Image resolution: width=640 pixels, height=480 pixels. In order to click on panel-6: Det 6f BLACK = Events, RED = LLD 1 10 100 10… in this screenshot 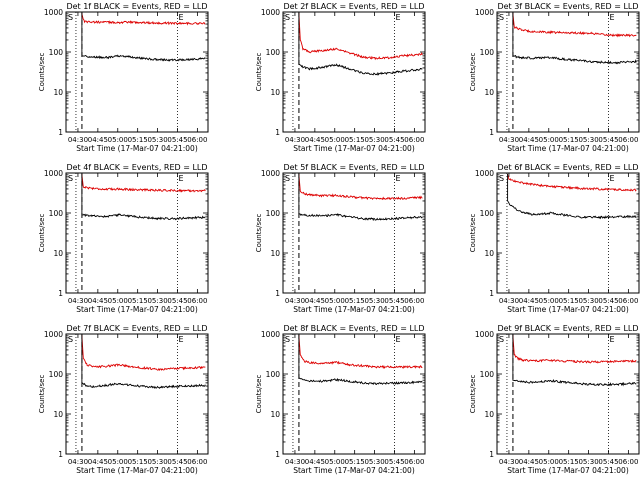, I will do `click(554, 238)`.